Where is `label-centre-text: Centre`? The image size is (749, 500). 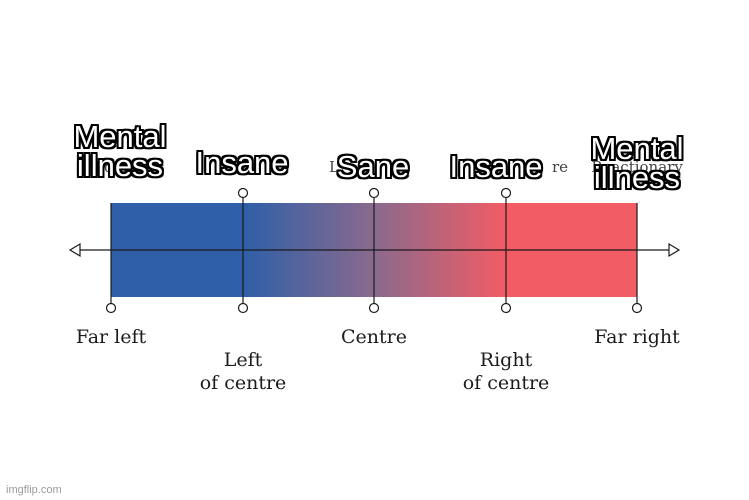
label-centre-text: Centre is located at coordinates (374, 337).